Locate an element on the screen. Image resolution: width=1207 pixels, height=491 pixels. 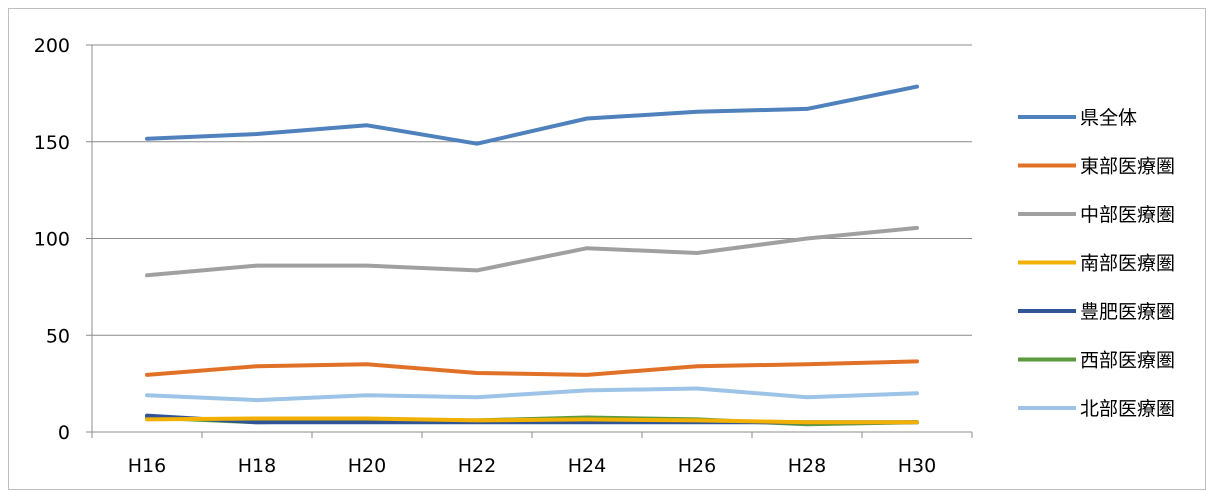
y-axis-ticks: 0 50 100 150 200 is located at coordinates (52, 239).